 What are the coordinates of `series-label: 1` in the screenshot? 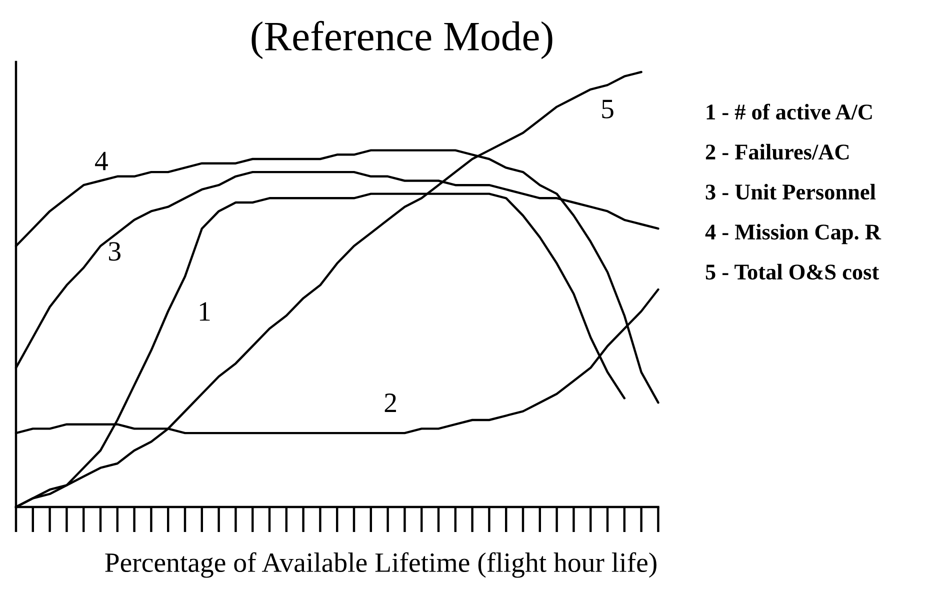 It's located at (205, 311).